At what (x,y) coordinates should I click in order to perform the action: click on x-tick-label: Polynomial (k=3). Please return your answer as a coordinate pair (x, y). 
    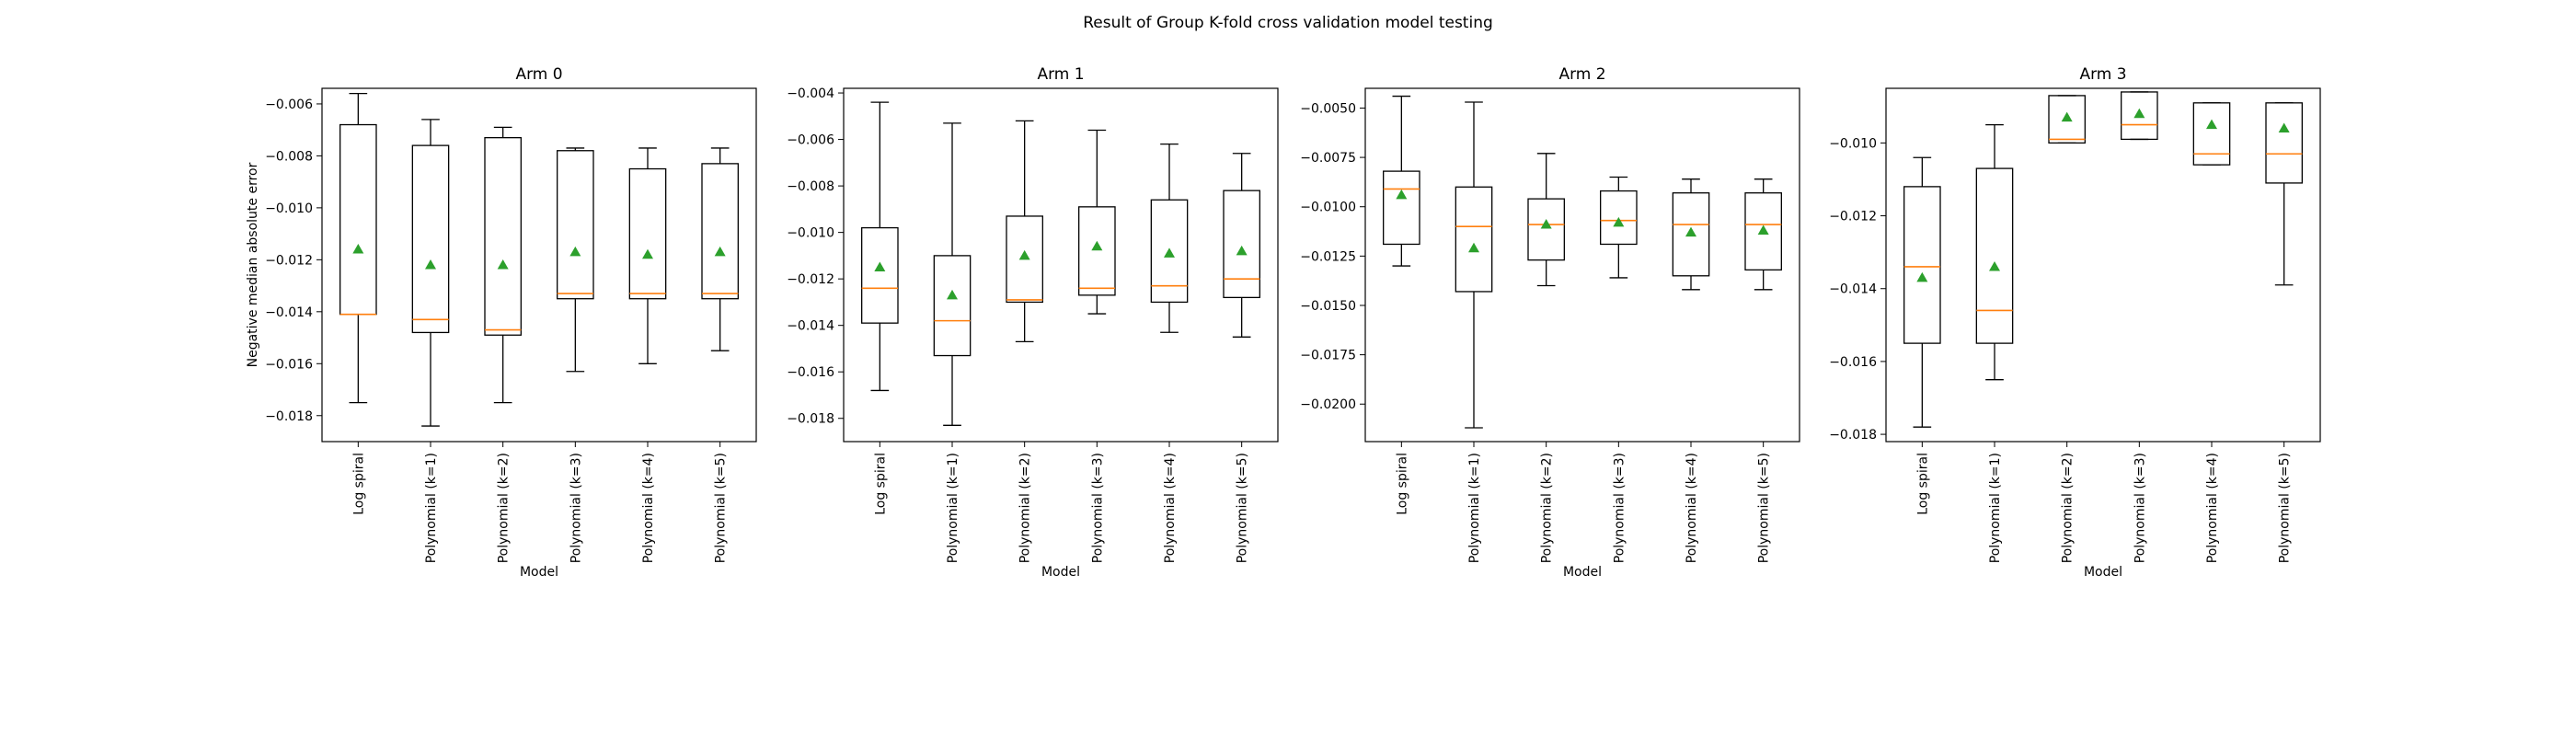
    Looking at the image, I should click on (2140, 508).